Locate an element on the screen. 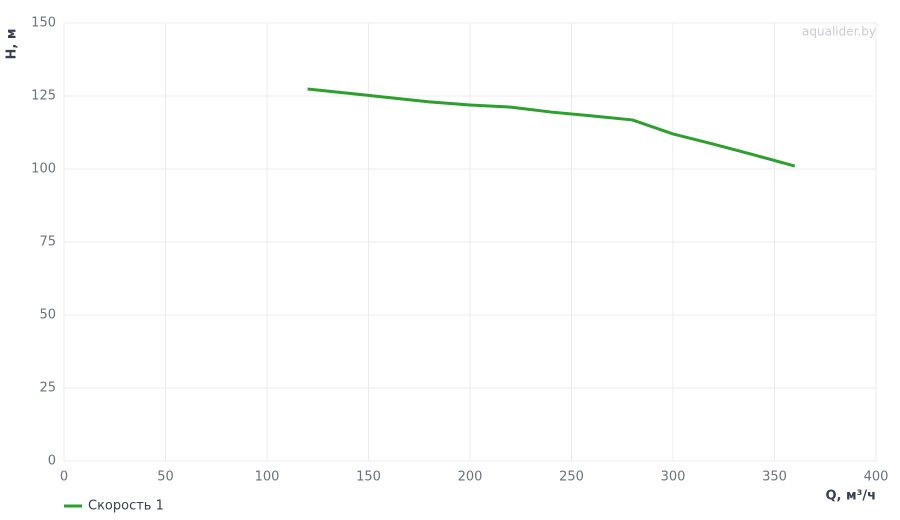 This screenshot has height=520, width=900. y-tick-label: 150 is located at coordinates (43, 23).